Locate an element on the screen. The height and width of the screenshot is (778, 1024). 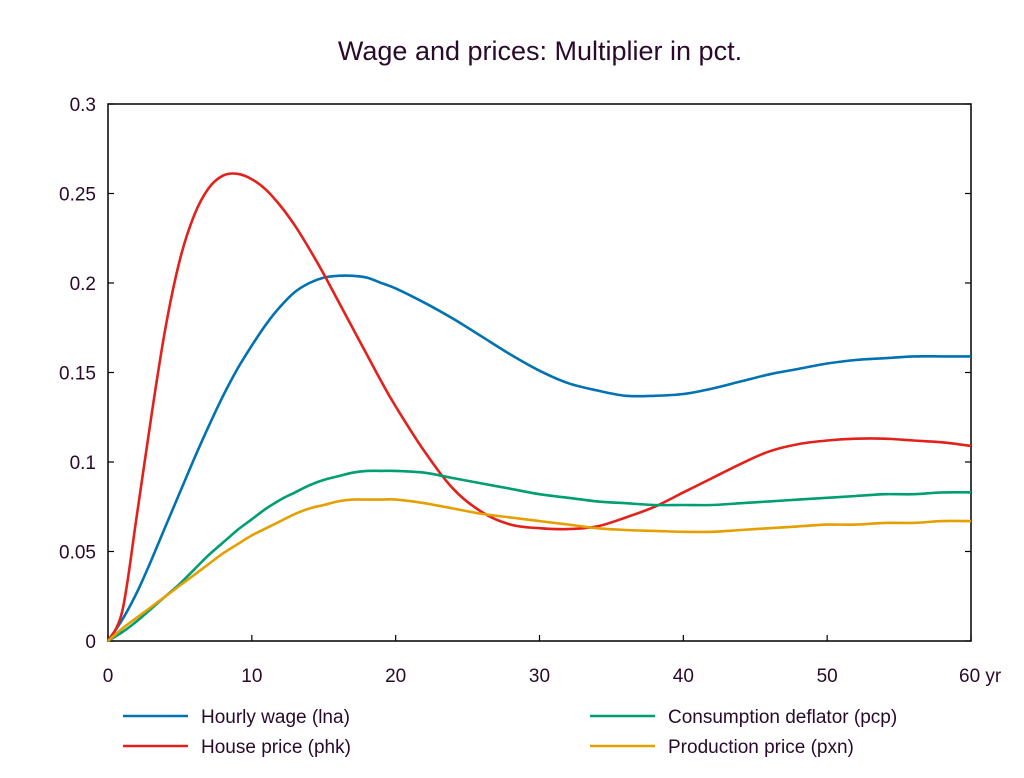
x-tick-label: 30 is located at coordinates (539, 676).